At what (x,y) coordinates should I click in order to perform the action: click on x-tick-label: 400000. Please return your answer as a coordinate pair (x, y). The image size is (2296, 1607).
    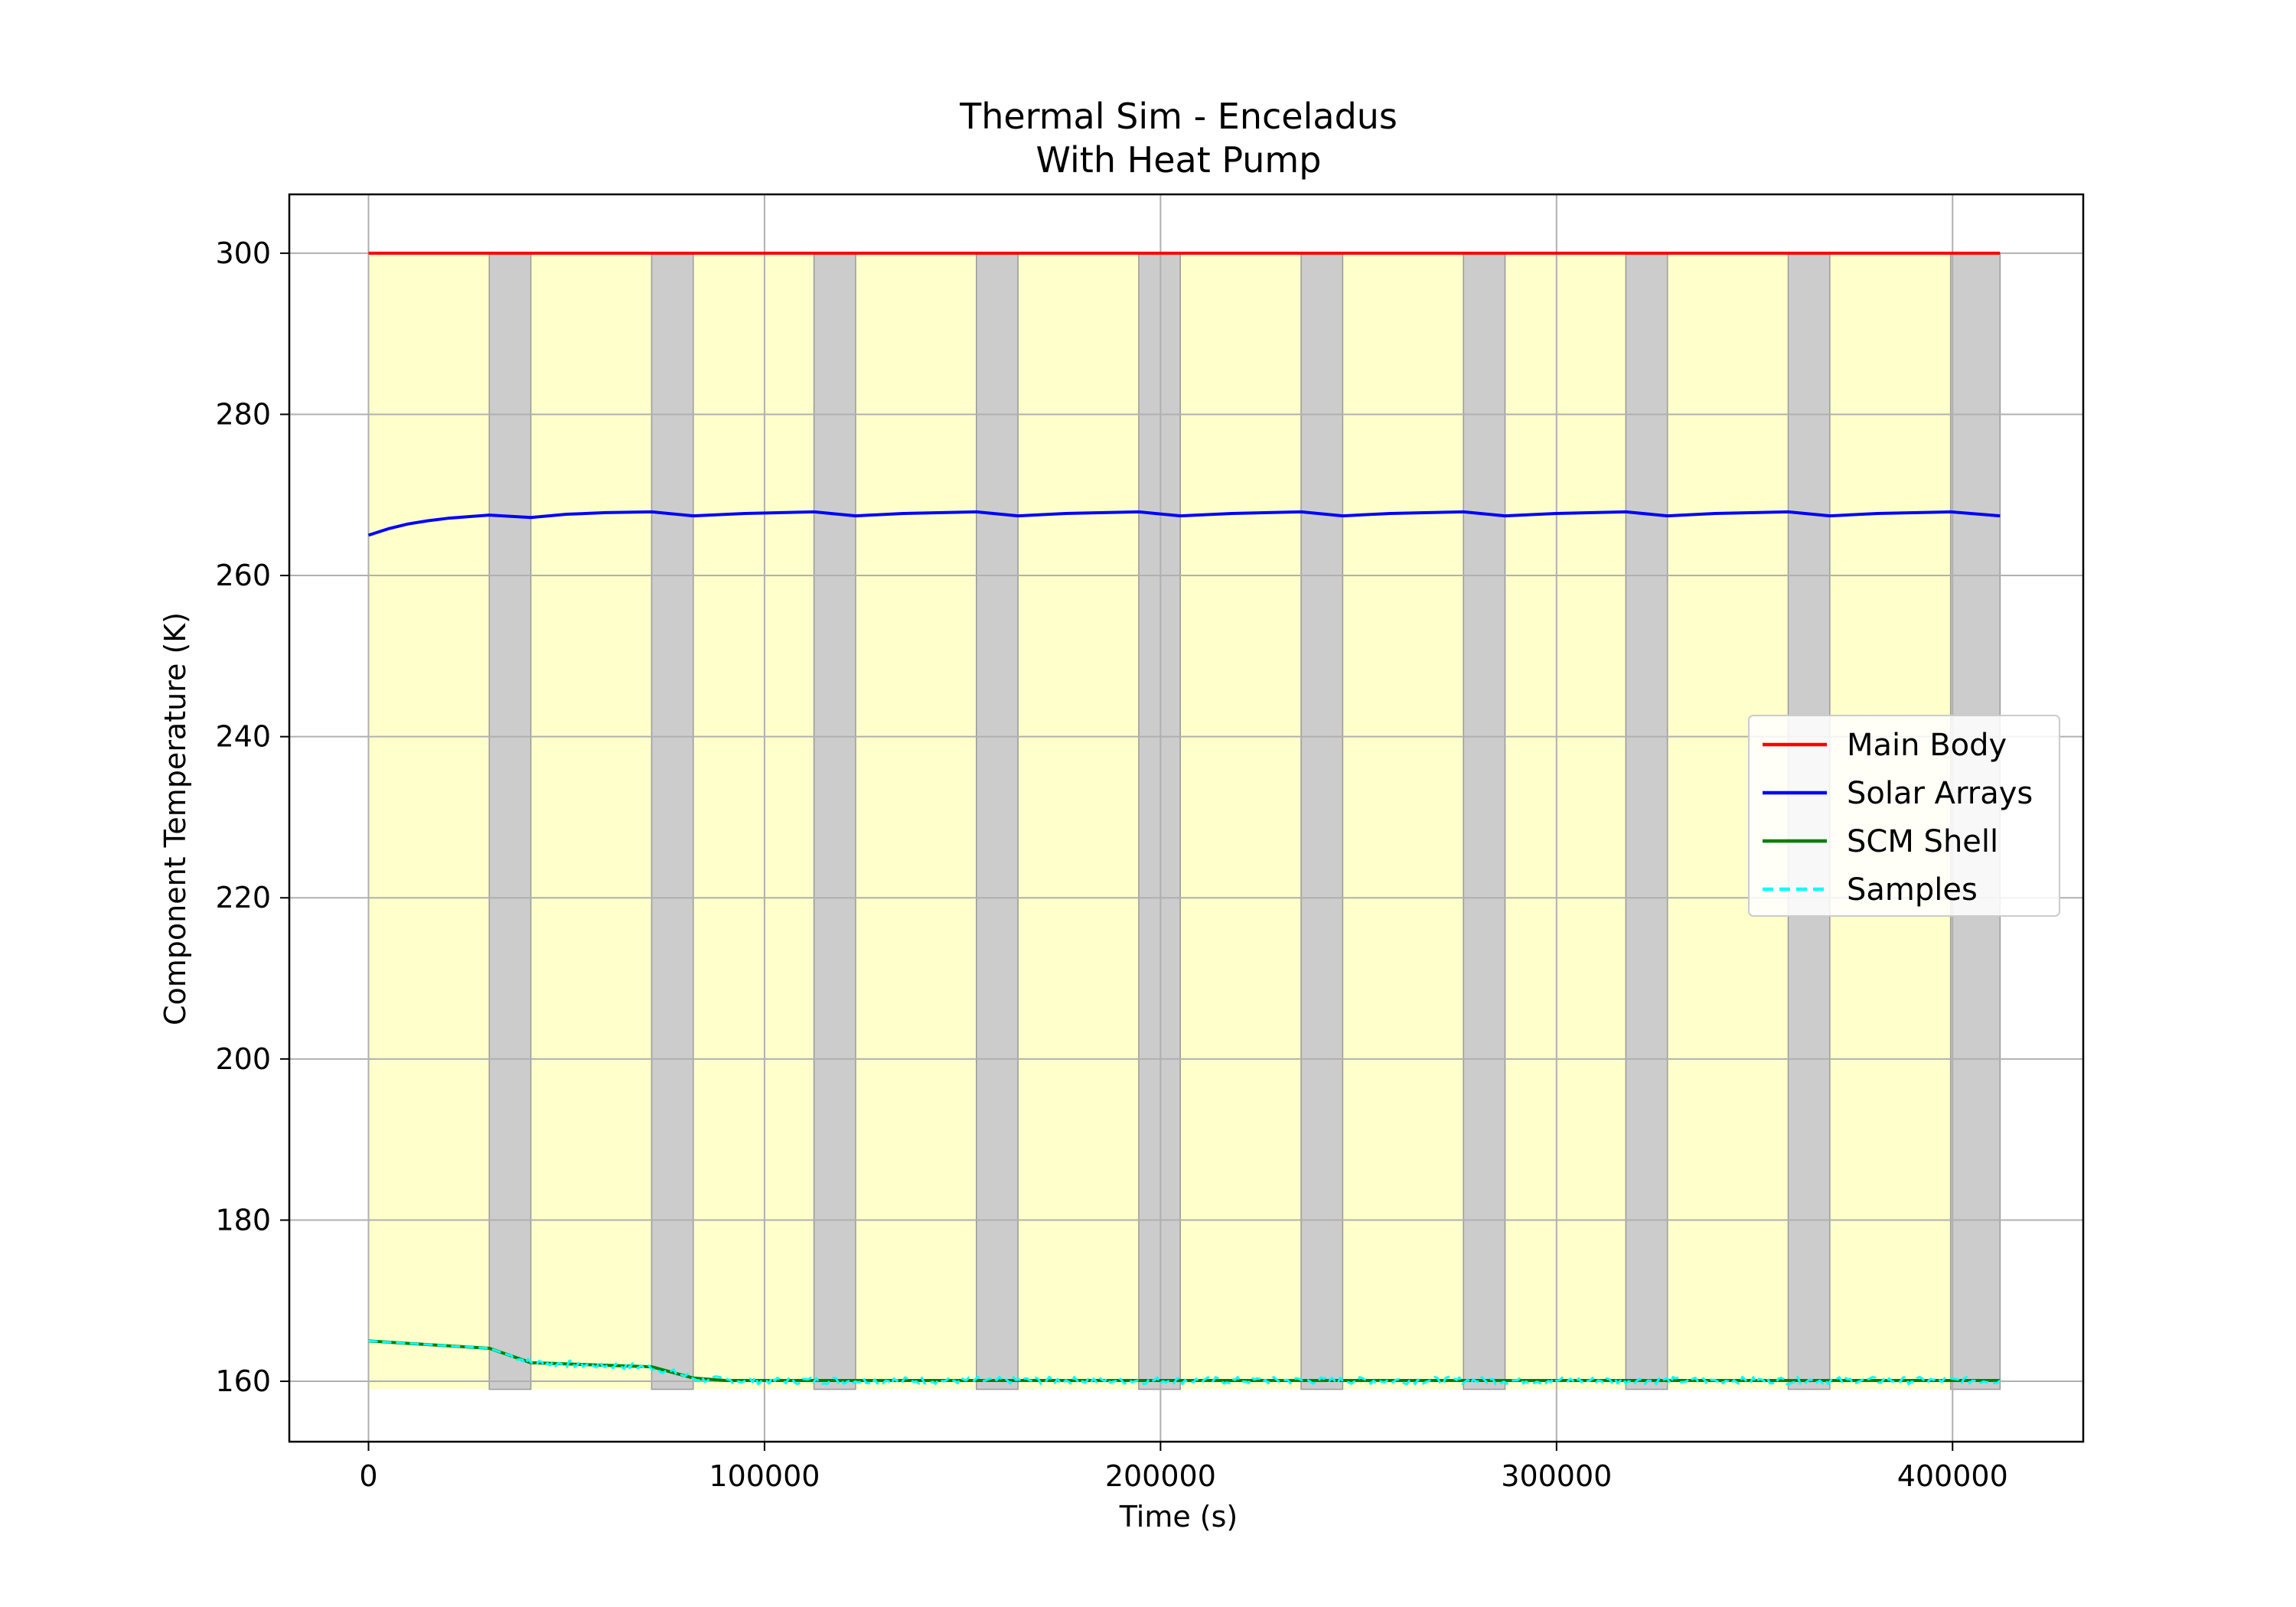
    Looking at the image, I should click on (1952, 1476).